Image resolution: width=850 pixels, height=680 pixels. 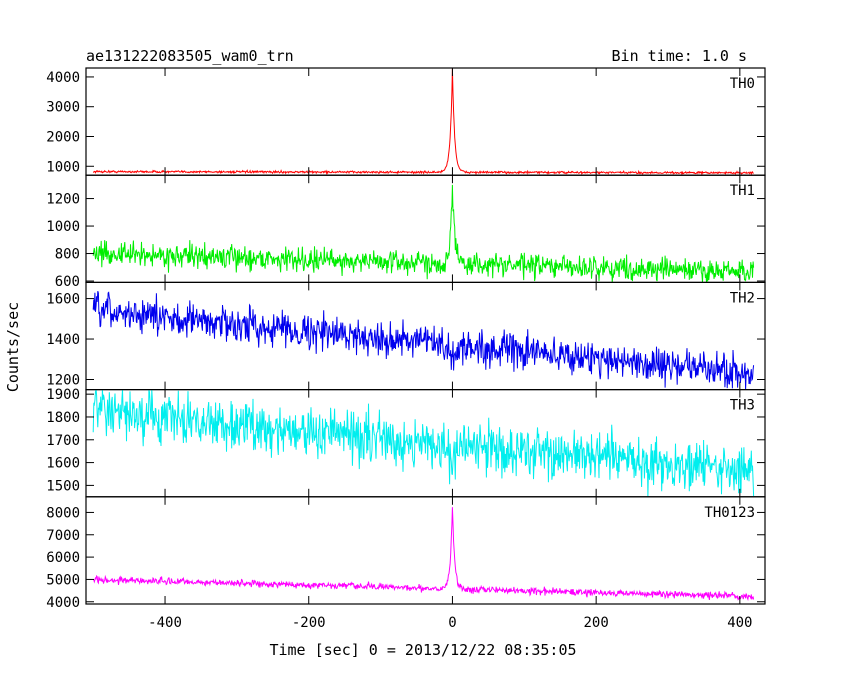 I want to click on series-line-th2, so click(x=423, y=340).